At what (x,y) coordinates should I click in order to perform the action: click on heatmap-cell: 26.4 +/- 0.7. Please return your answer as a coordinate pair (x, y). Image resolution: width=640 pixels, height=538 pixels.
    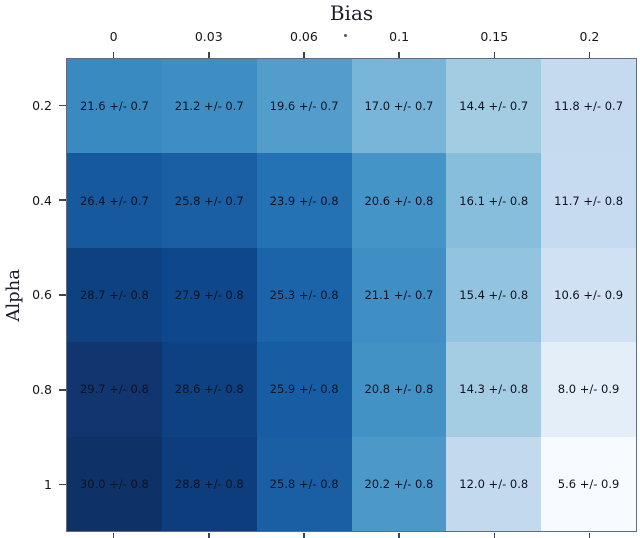
    Looking at the image, I should click on (114, 200).